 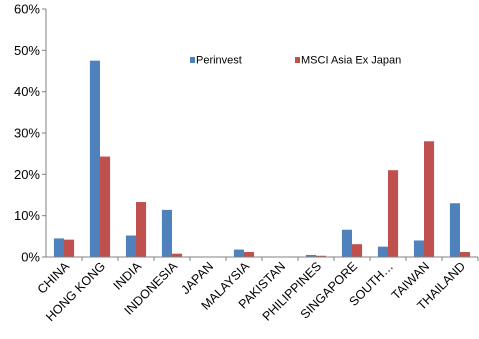 I want to click on y-tick-label: 10%, so click(x=27, y=215).